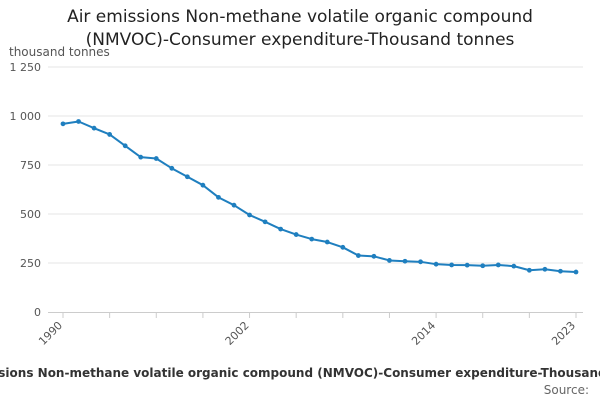 The image size is (600, 400). Describe the element at coordinates (26, 67) in the screenshot. I see `y-tick-label: 1 250` at that location.